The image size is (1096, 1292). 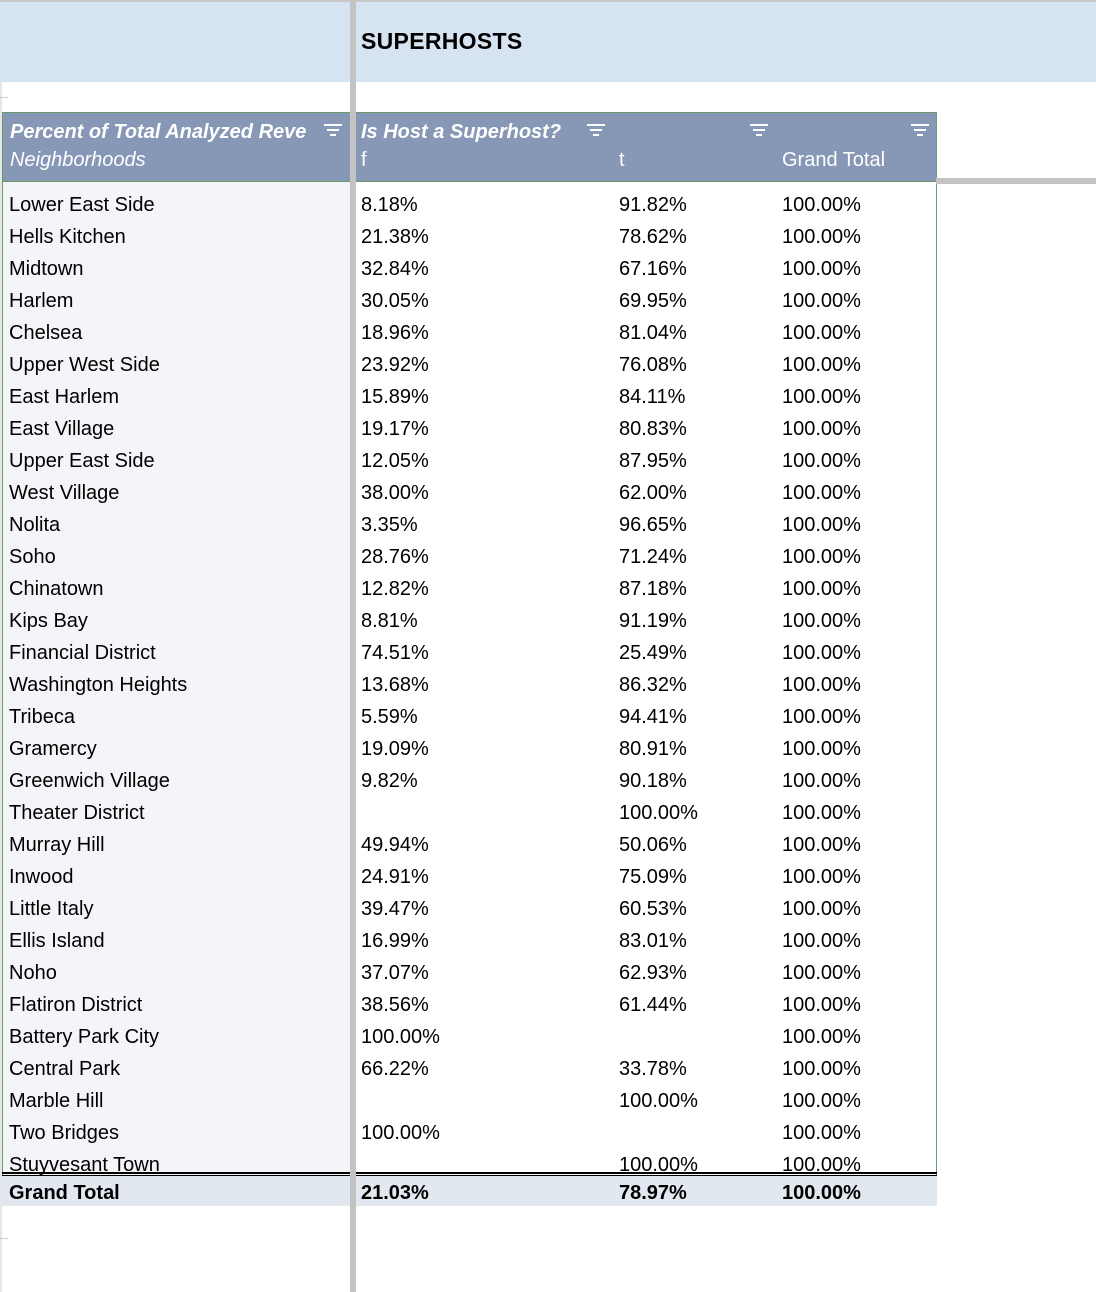 I want to click on value-cell-f: 12.05%, so click(x=395, y=461).